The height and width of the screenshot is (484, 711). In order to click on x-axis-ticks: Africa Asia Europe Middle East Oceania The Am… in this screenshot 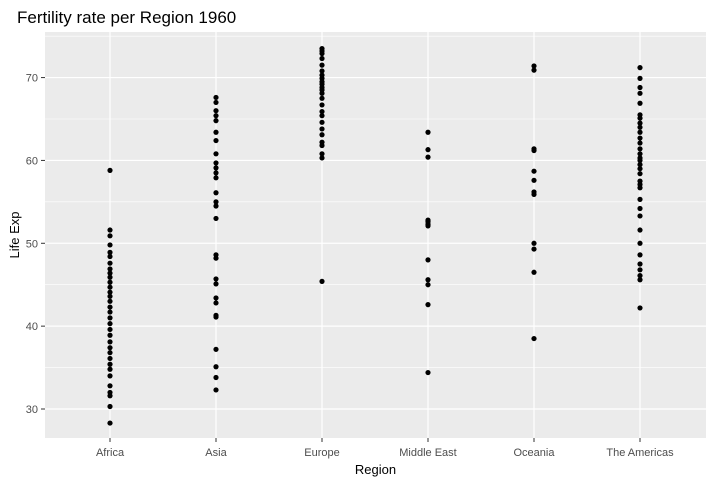, I will do `click(385, 448)`.